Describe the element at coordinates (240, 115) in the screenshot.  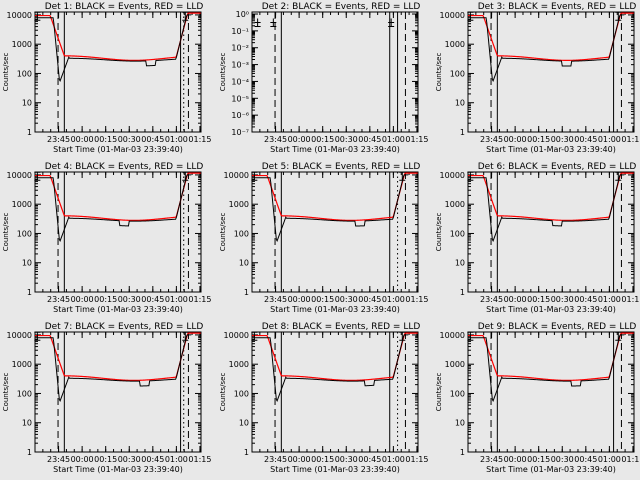
I see `y-tick-label: 10⁻⁶` at that location.